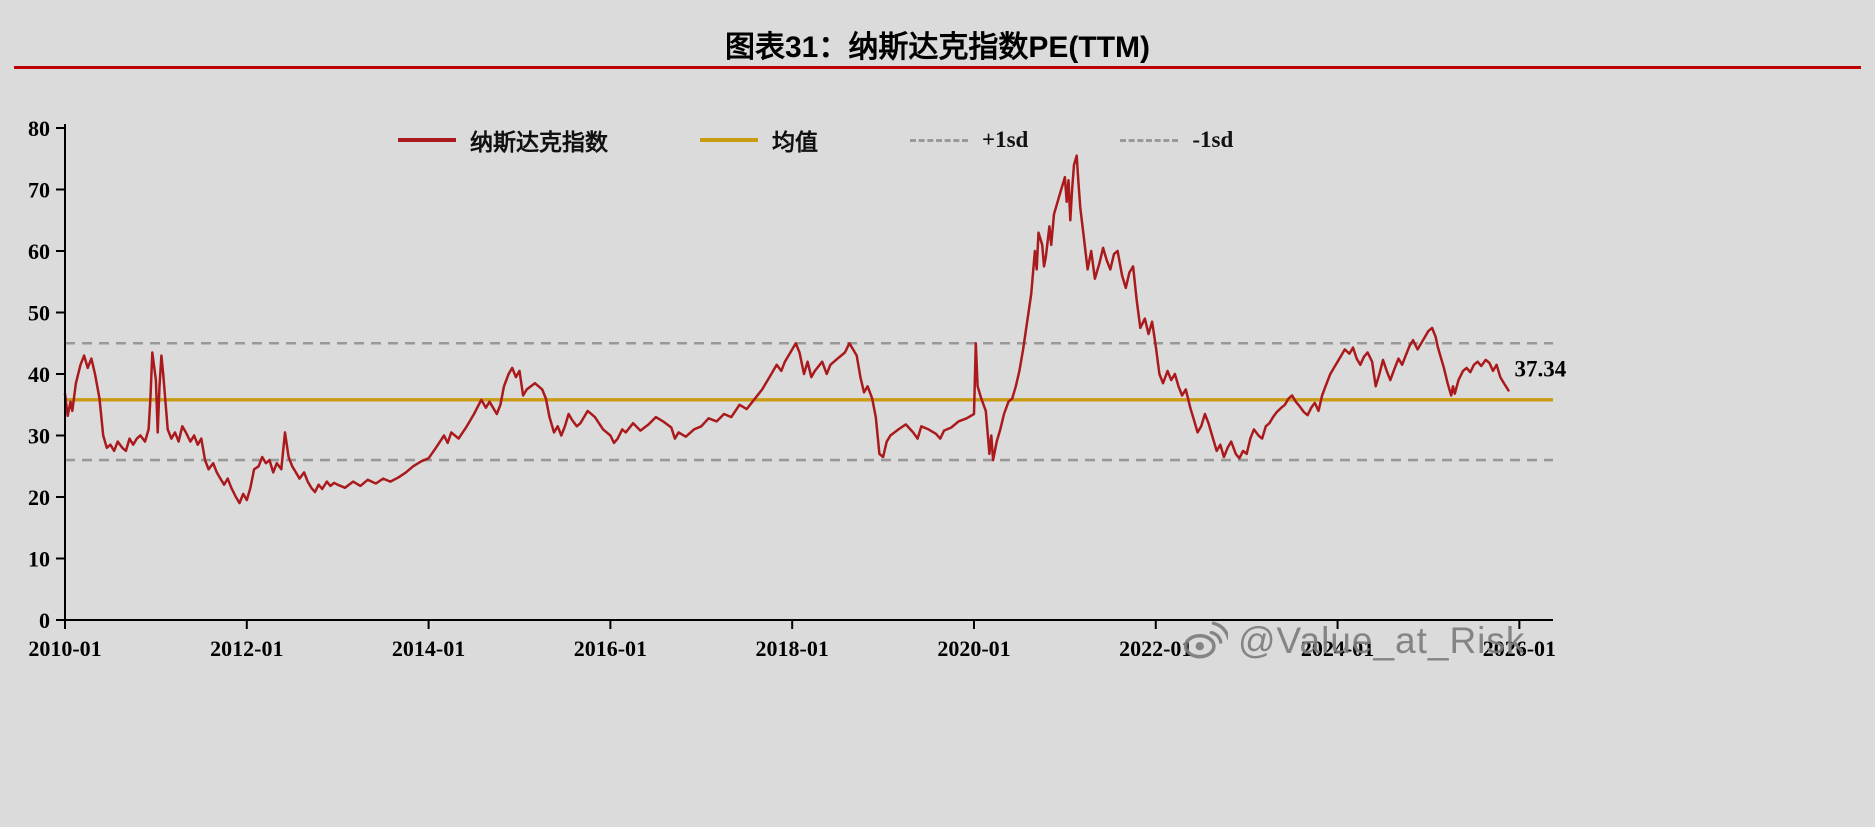  Describe the element at coordinates (969, 140) in the screenshot. I see `legend-item-plus1sd: +1sd` at that location.